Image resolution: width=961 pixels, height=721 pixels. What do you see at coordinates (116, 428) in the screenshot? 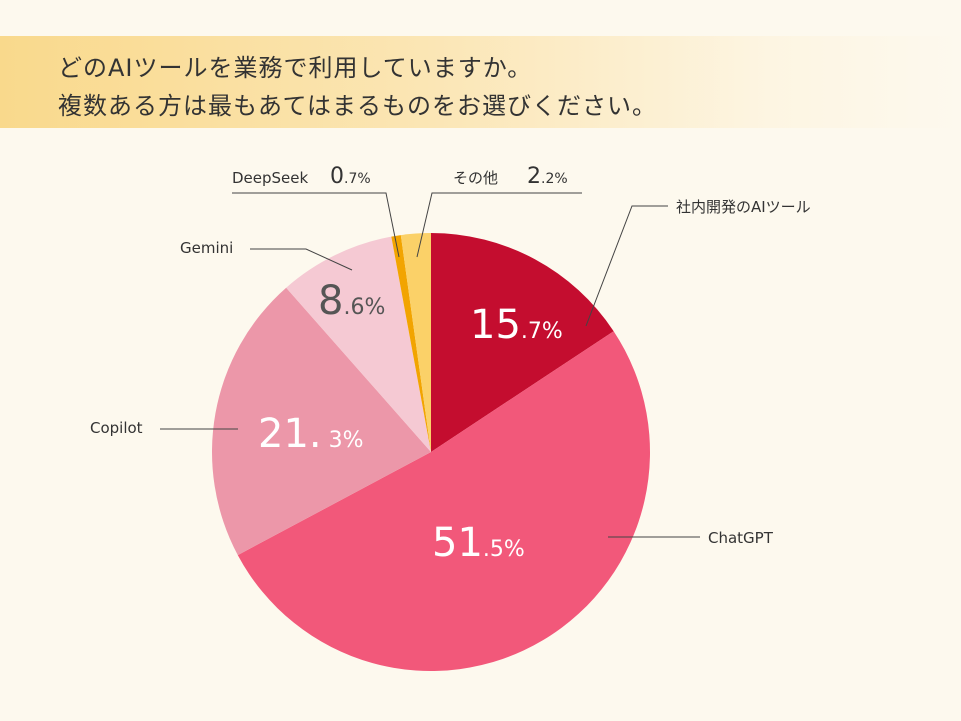
I see `category-label-copilot: Copilot` at bounding box center [116, 428].